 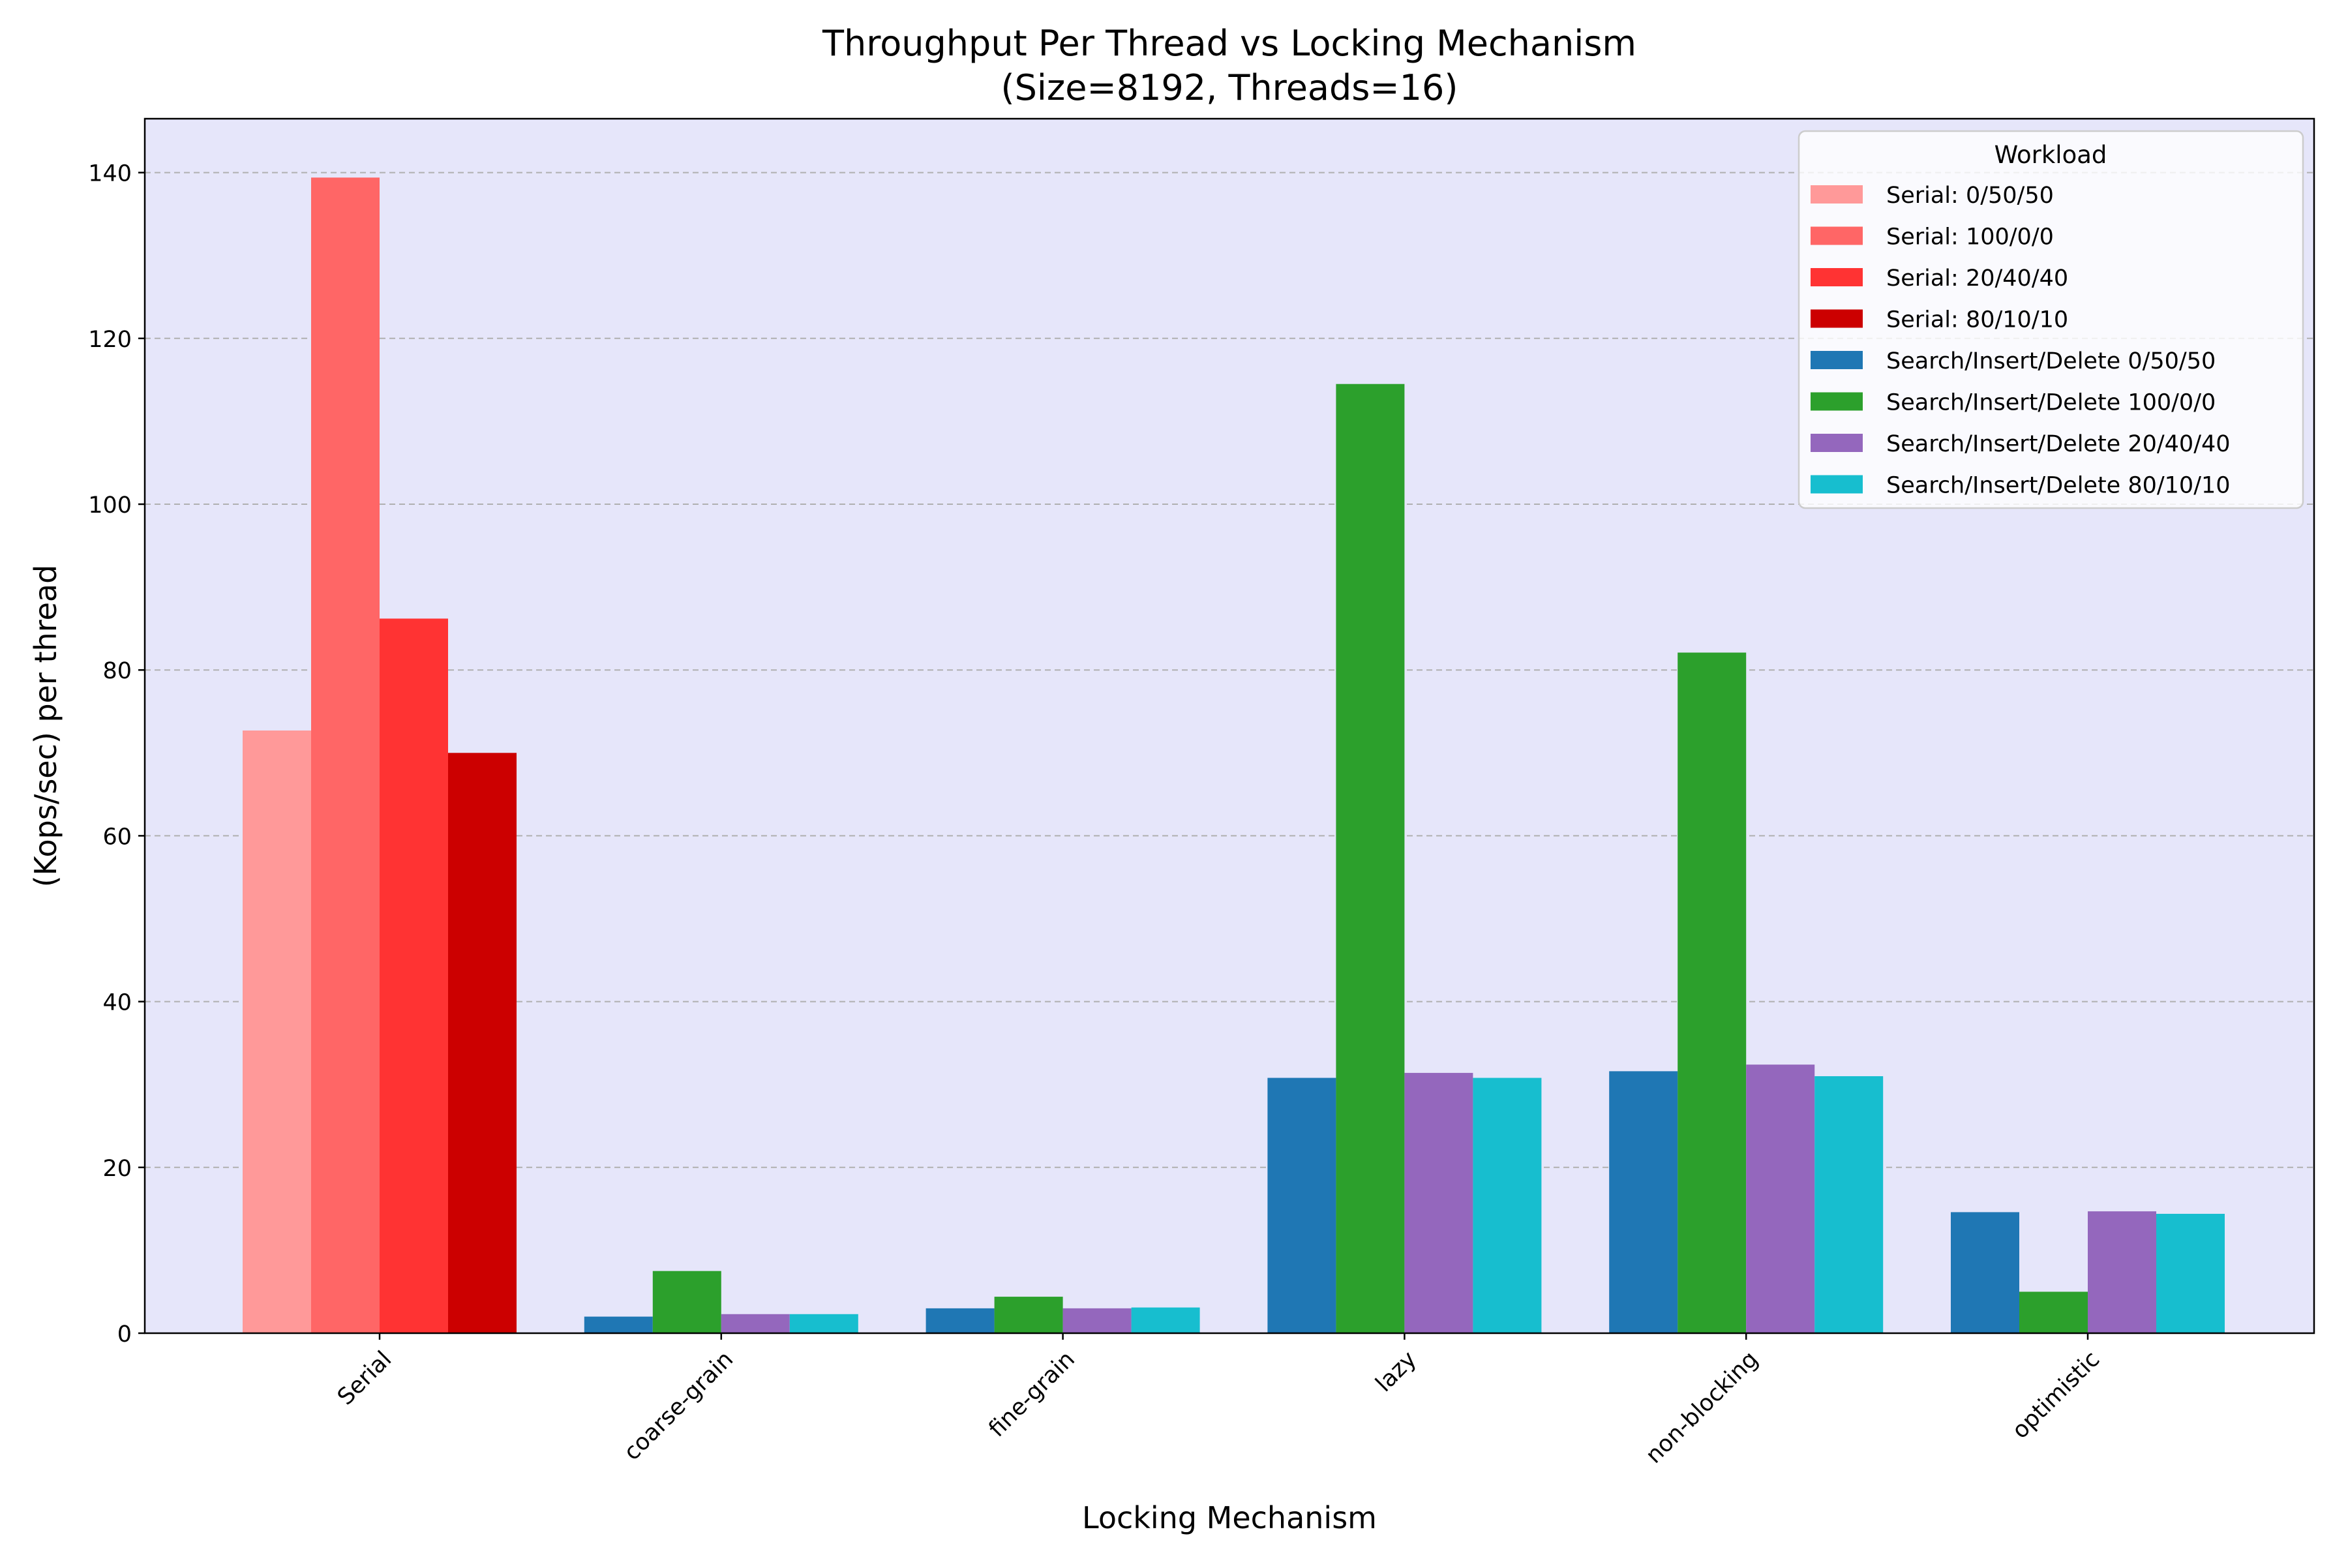 What do you see at coordinates (2058, 486) in the screenshot?
I see `legend-label: Search/Insert/Delete 80/10/10` at bounding box center [2058, 486].